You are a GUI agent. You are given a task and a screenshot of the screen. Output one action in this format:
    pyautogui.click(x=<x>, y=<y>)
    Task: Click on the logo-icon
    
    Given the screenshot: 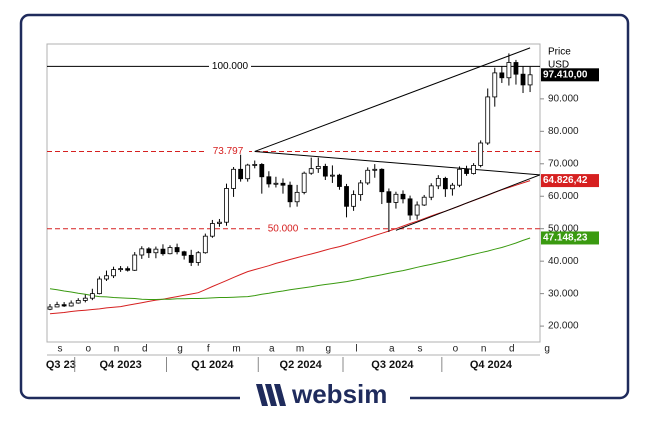 What is the action you would take?
    pyautogui.click(x=271, y=395)
    